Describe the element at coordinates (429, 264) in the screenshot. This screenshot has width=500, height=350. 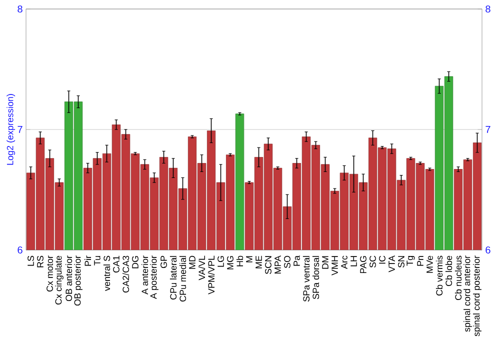
I see `x-tick-label: MVe` at that location.